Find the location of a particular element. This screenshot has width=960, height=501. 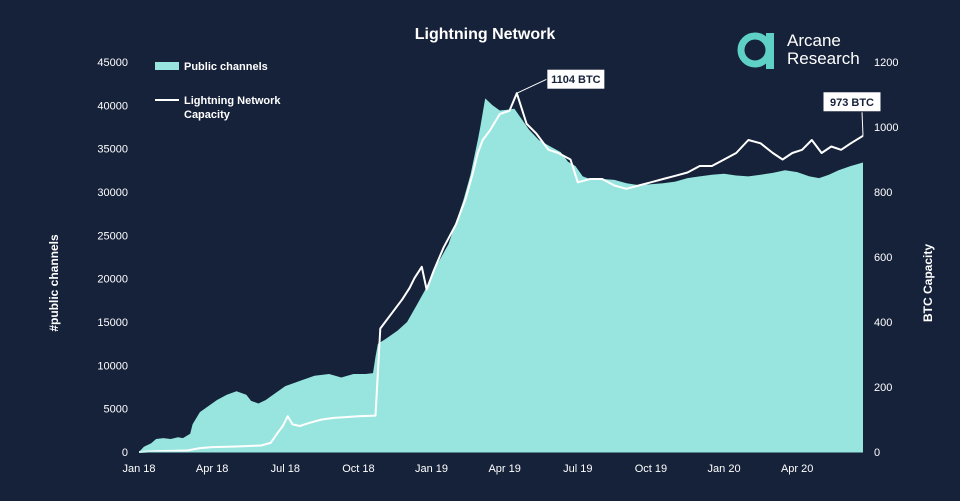

x-tick-label: Jan 20 is located at coordinates (724, 469).